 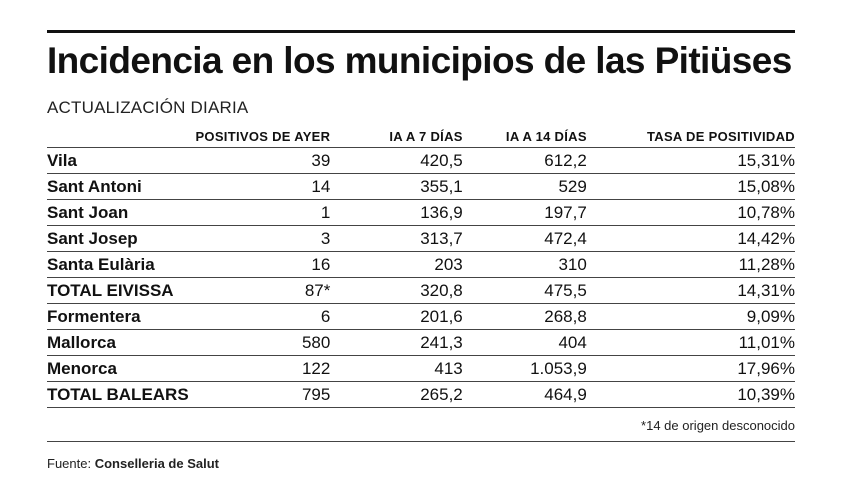 I want to click on table-row: TOTAL BALEARS 795 265,2 464,9 10,39%, so click(x=421, y=394).